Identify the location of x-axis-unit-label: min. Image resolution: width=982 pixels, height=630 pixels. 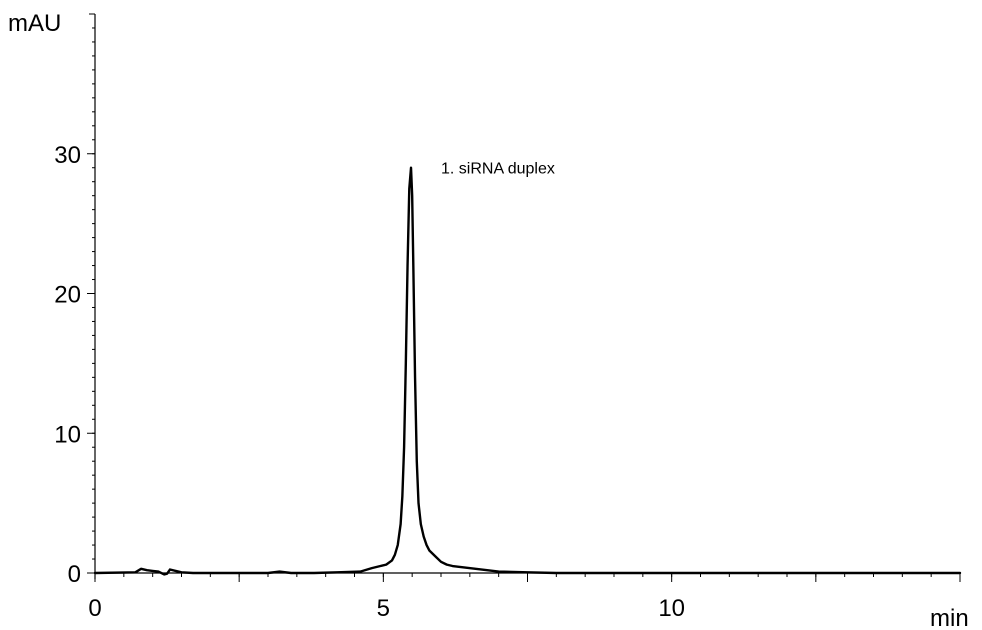
(949, 617).